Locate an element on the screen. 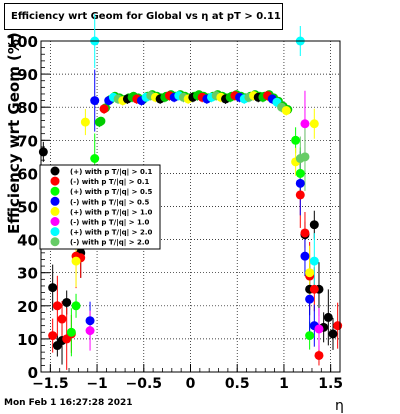 The width and height of the screenshot is (400, 414). x-tick-label: −1 is located at coordinates (96, 384).